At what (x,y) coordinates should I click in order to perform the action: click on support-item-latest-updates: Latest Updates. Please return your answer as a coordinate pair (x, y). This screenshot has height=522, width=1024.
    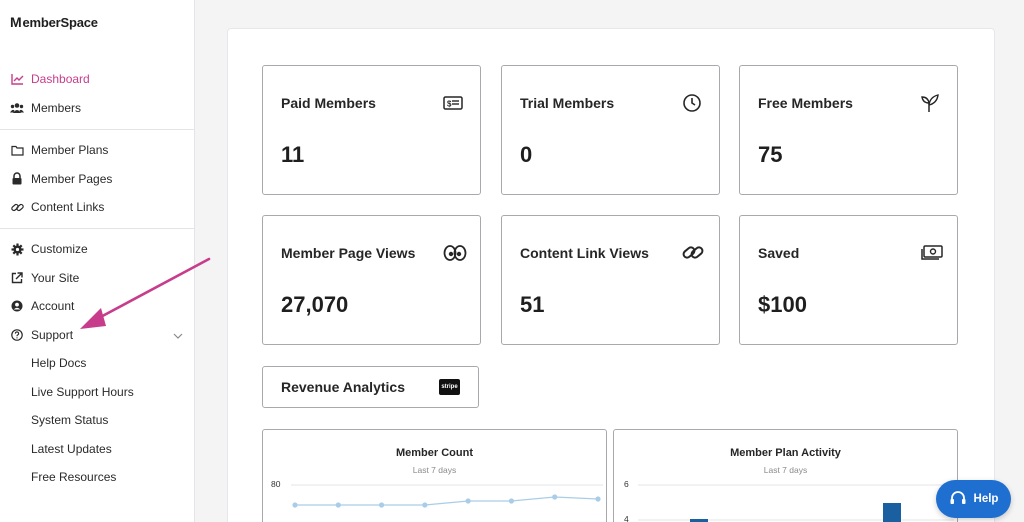
    Looking at the image, I should click on (71, 448).